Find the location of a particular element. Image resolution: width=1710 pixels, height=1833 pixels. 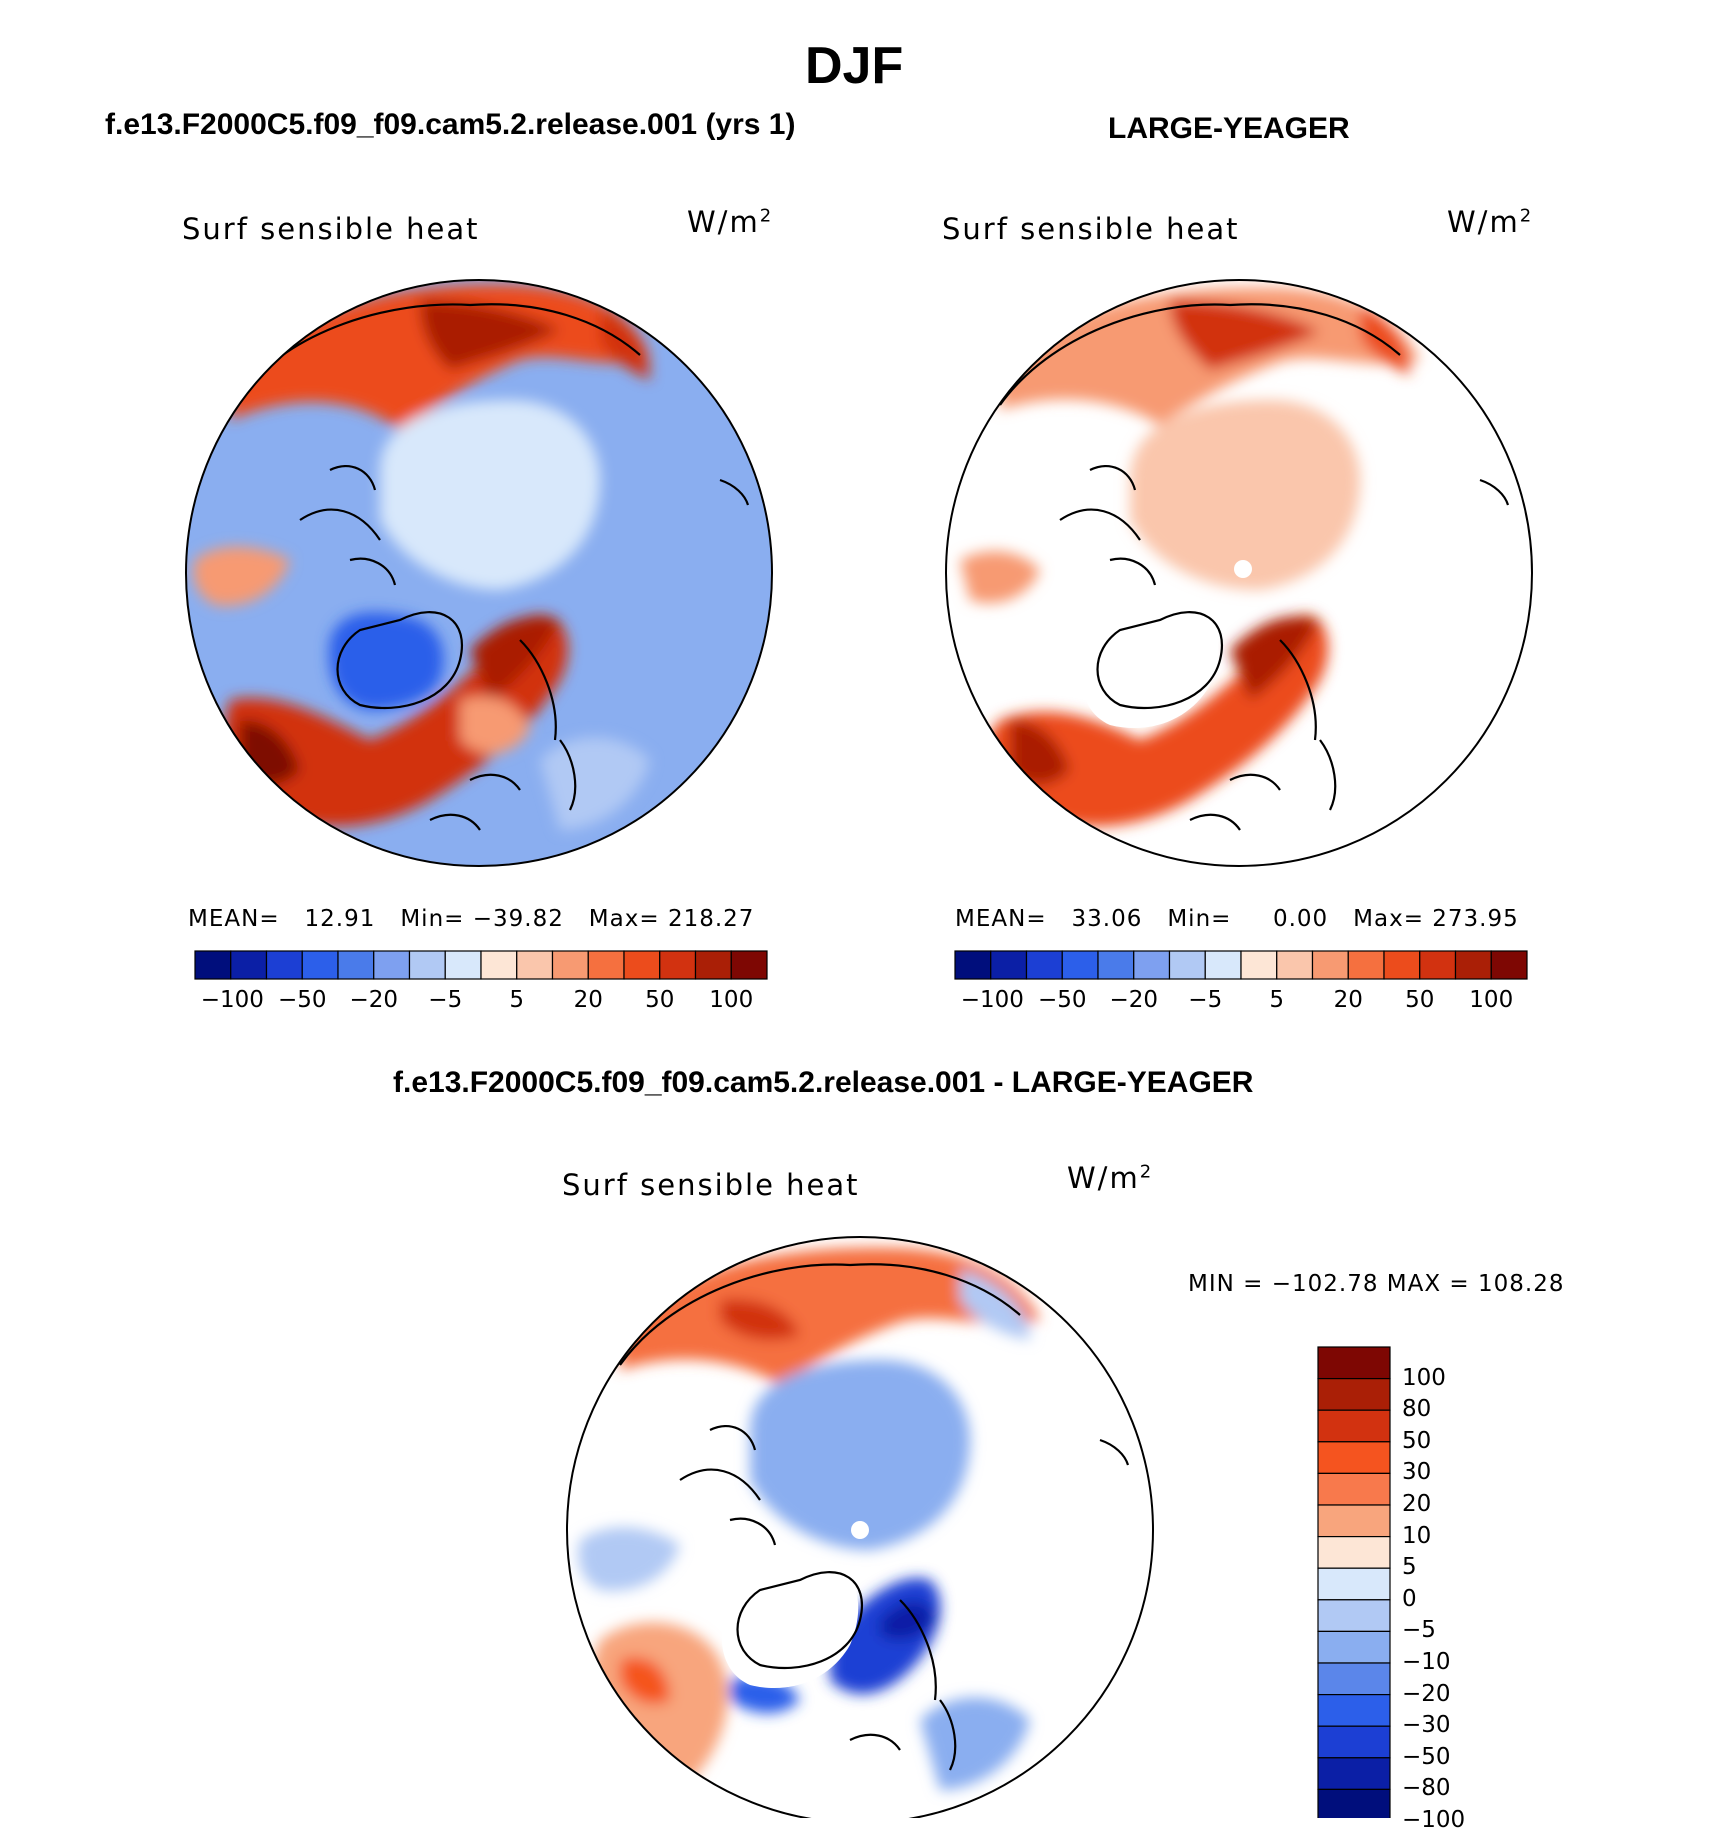

colorbar-model-tick-label: −100 is located at coordinates (232, 1000).